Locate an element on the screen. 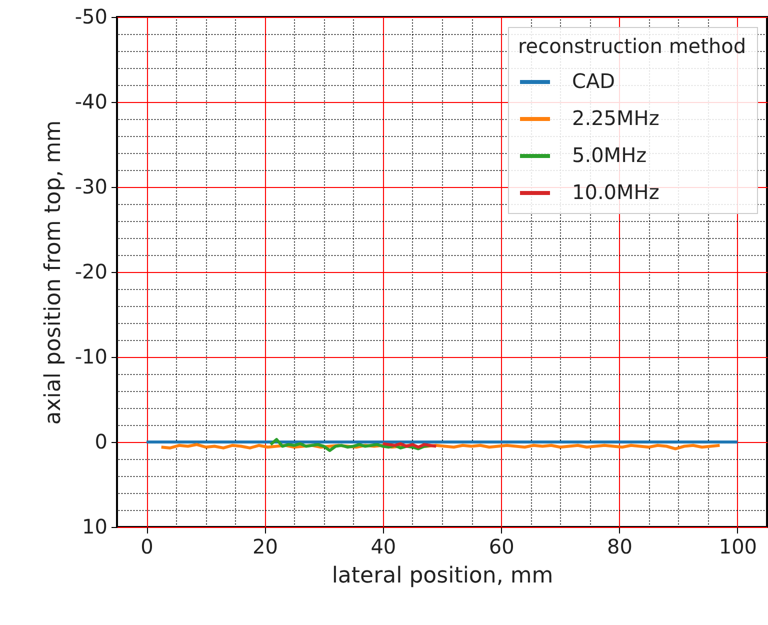  y-tick-label: 0 is located at coordinates (101, 442).